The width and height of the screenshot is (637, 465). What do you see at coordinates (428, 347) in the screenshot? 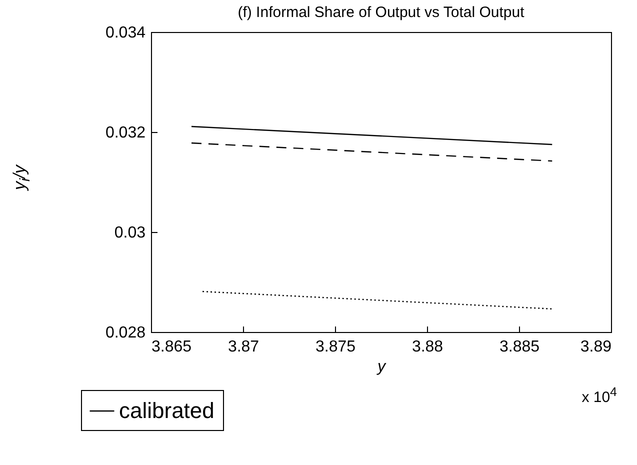
I see `x-tick-label: 3.88` at bounding box center [428, 347].